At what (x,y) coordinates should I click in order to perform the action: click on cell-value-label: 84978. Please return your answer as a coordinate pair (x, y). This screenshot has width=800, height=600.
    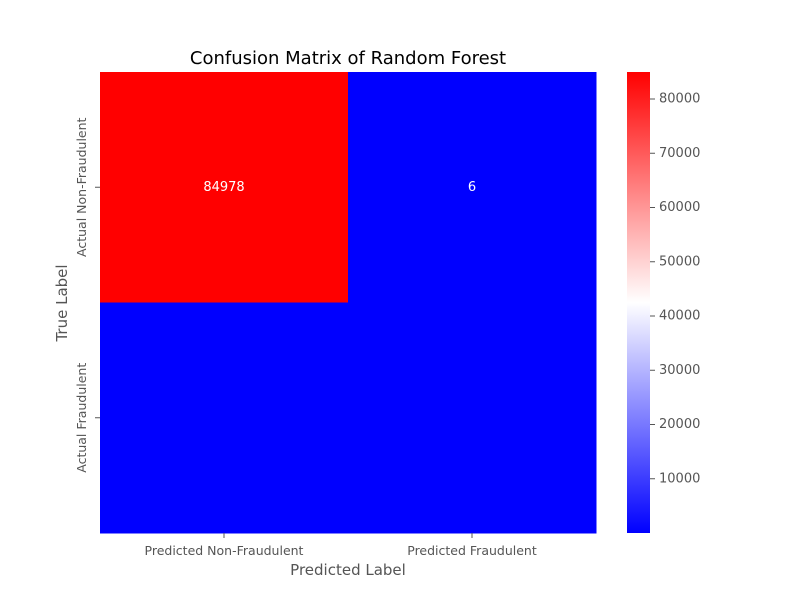
    Looking at the image, I should click on (223, 187).